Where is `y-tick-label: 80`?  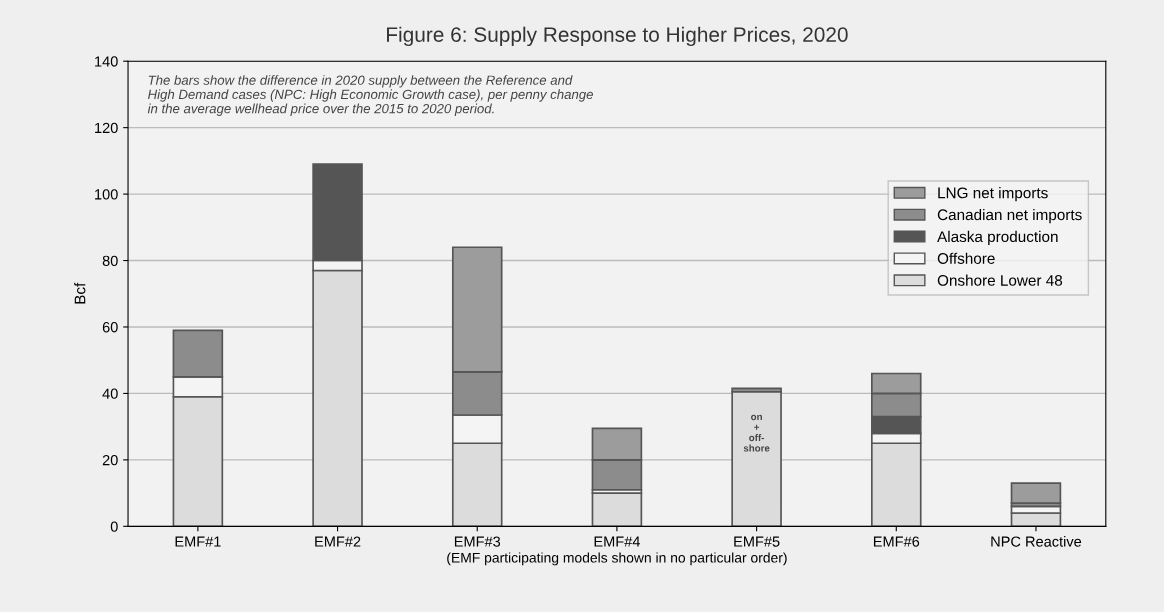 y-tick-label: 80 is located at coordinates (110, 260).